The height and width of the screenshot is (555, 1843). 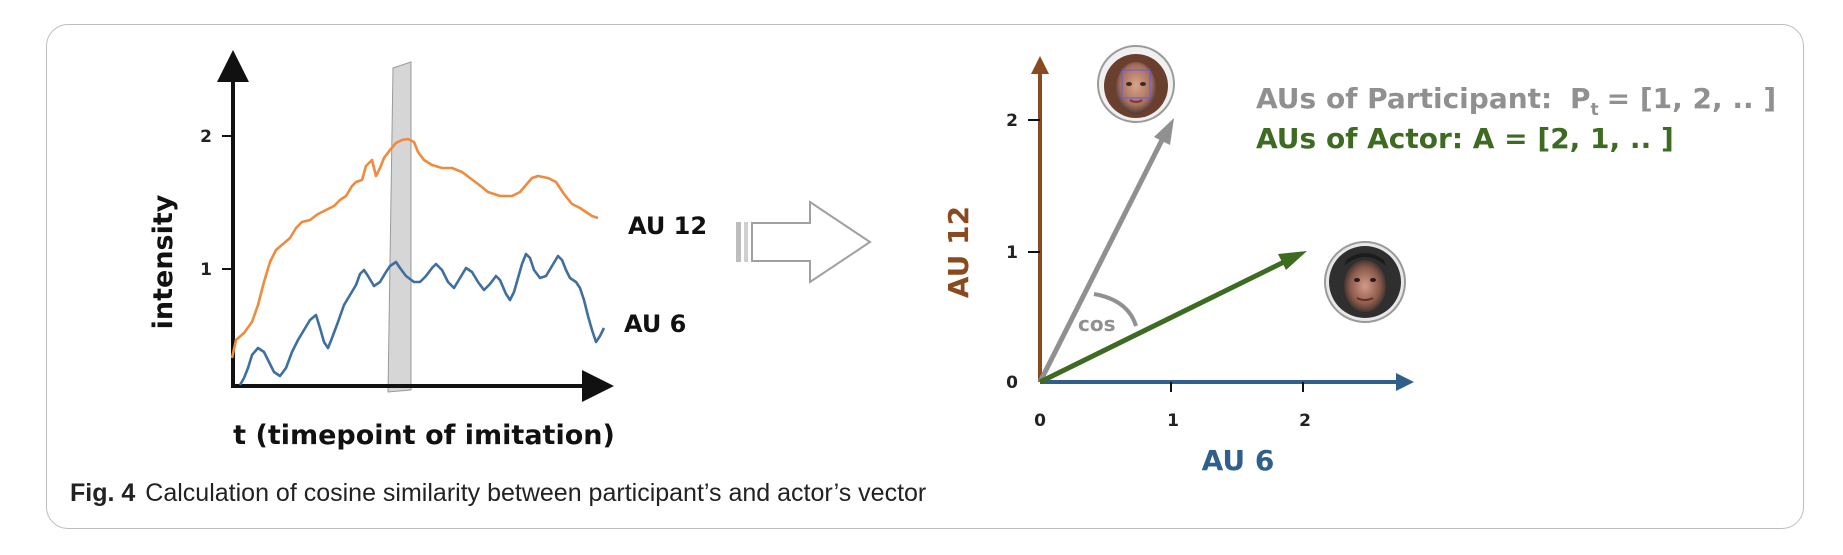 What do you see at coordinates (1115, 309) in the screenshot?
I see `cosine-angle-arc` at bounding box center [1115, 309].